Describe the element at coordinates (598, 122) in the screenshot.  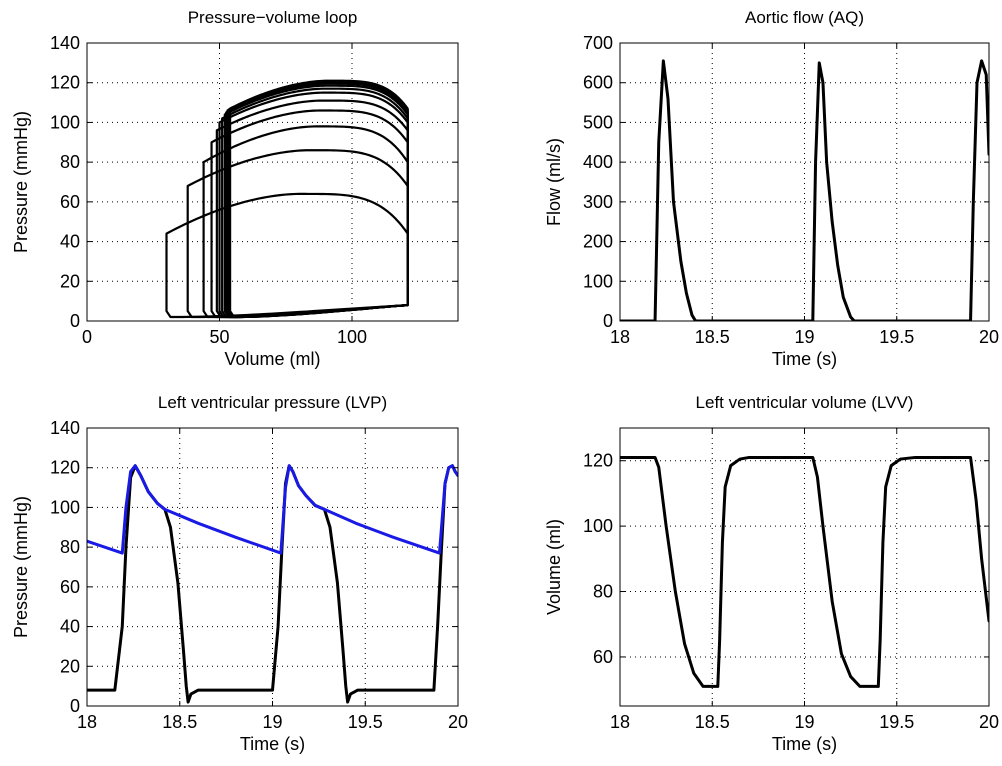
I see `y-tick-label: 500` at that location.